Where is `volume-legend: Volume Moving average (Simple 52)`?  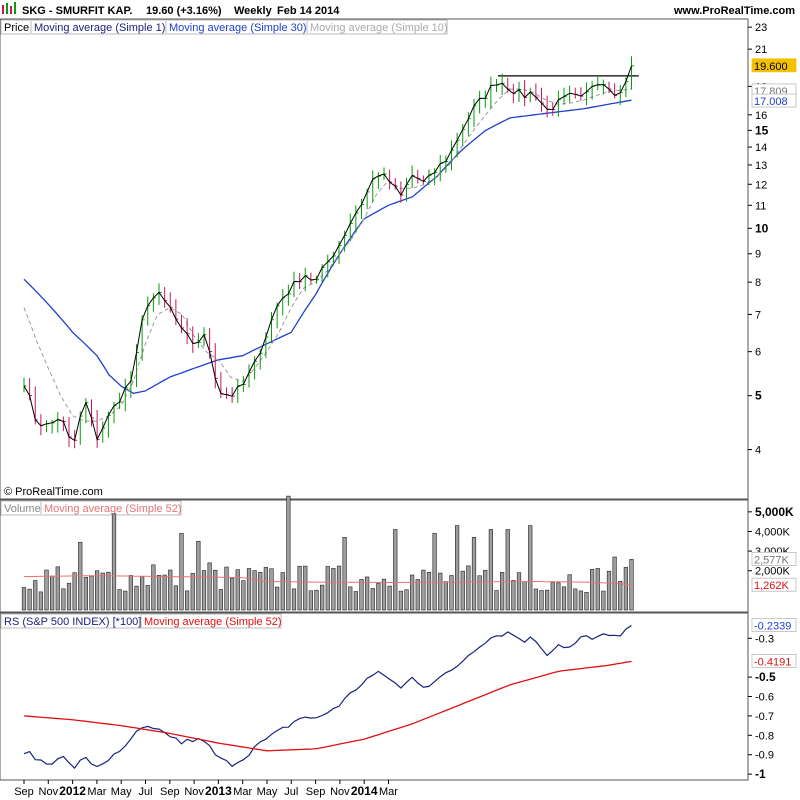 volume-legend: Volume Moving average (Simple 52) is located at coordinates (91, 508).